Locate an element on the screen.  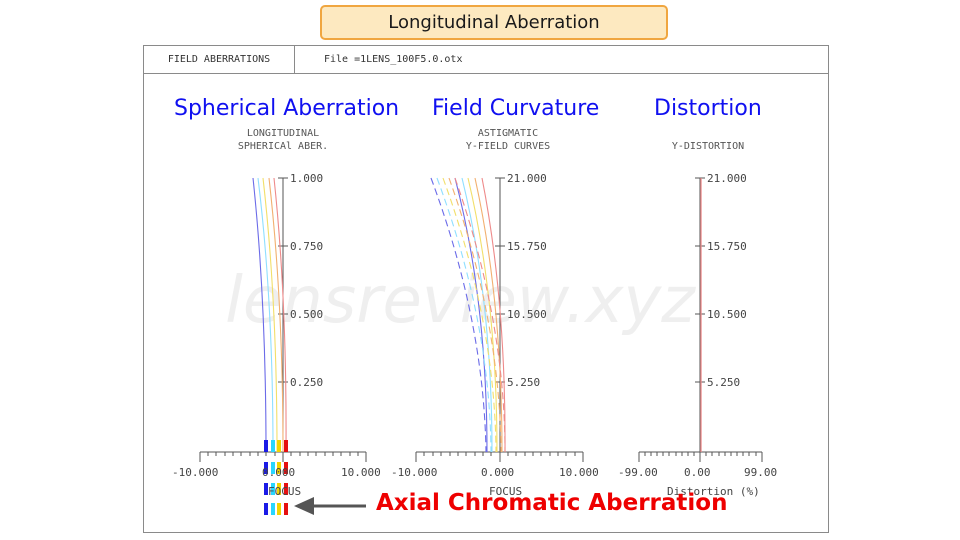
spherical-subtitle-1: LONGITUDINAL is located at coordinates (283, 133).